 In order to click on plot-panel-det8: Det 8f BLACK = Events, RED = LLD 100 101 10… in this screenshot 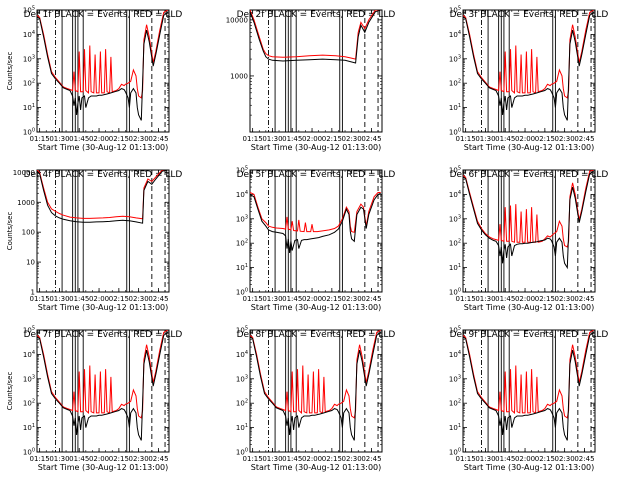, I will do `click(316, 399)`.